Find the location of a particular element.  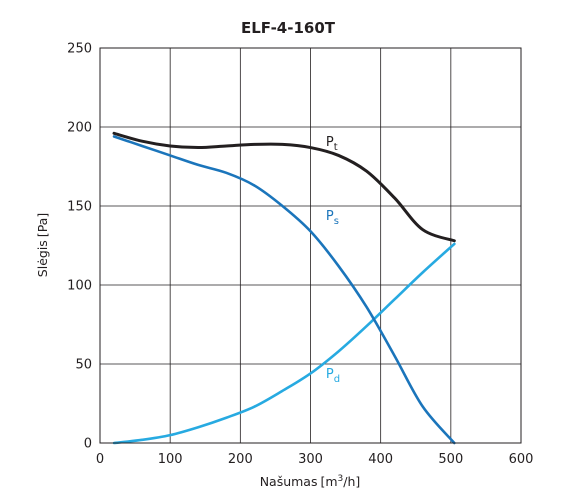

x-axis-unit-sup: 3 is located at coordinates (341, 479).